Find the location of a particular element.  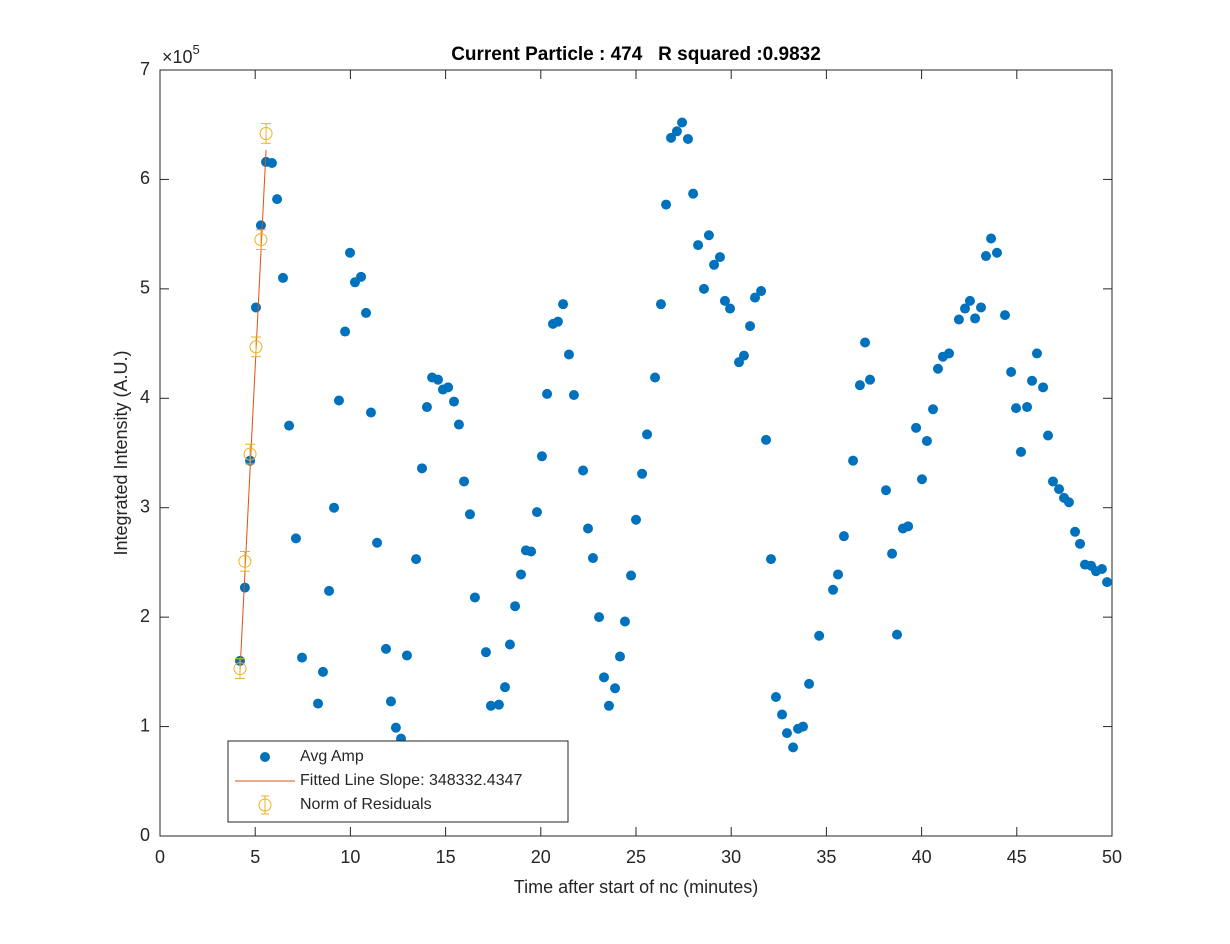

y-exponent-base: ×10 is located at coordinates (177, 57).